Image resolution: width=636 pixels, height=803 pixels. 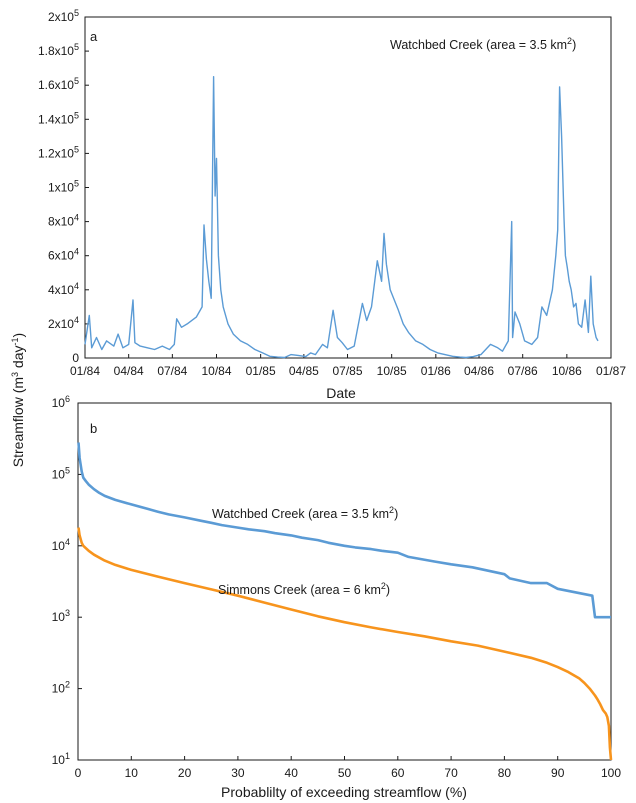 I want to click on panel-b-x-tick-label: 10, so click(x=132, y=773).